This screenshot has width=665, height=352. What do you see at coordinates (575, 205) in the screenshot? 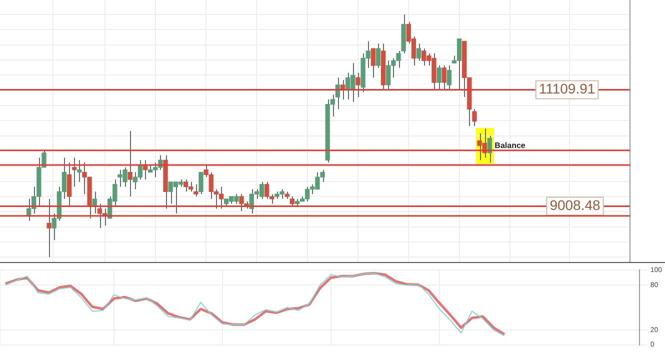
I see `text: 9008.48` at bounding box center [575, 205].